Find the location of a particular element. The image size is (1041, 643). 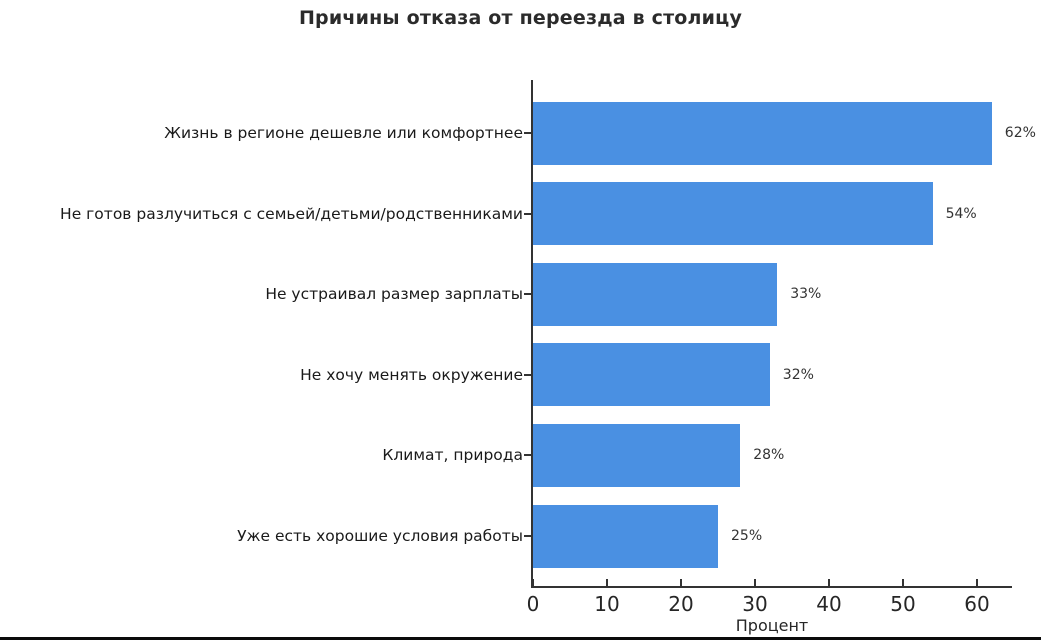

x-tick-label: 0 is located at coordinates (533, 604).